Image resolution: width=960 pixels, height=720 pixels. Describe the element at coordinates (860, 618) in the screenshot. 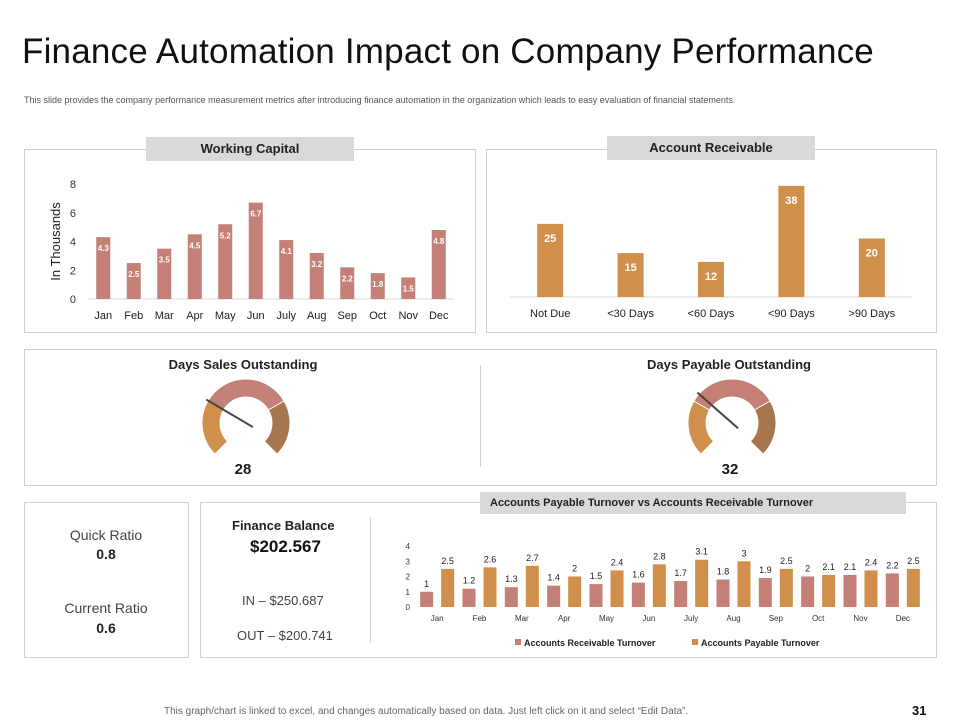

I see `turnover-x-tick: Nov` at that location.